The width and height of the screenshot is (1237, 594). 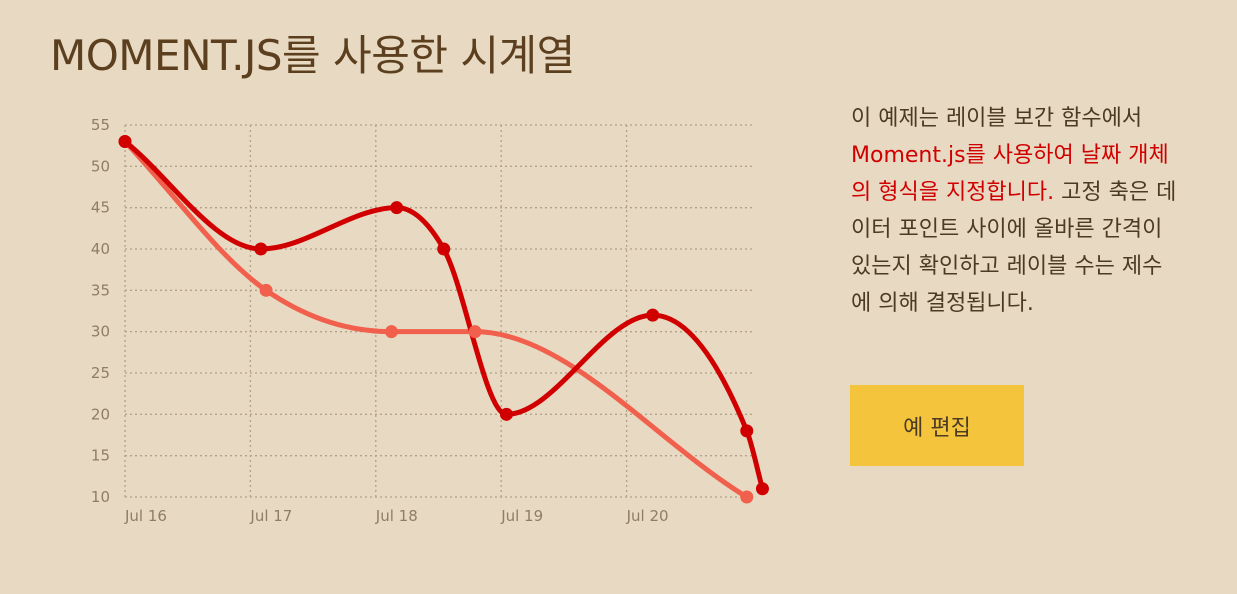 I want to click on page-title: MOMENT.JS를 사용한 시계열, so click(x=312, y=55).